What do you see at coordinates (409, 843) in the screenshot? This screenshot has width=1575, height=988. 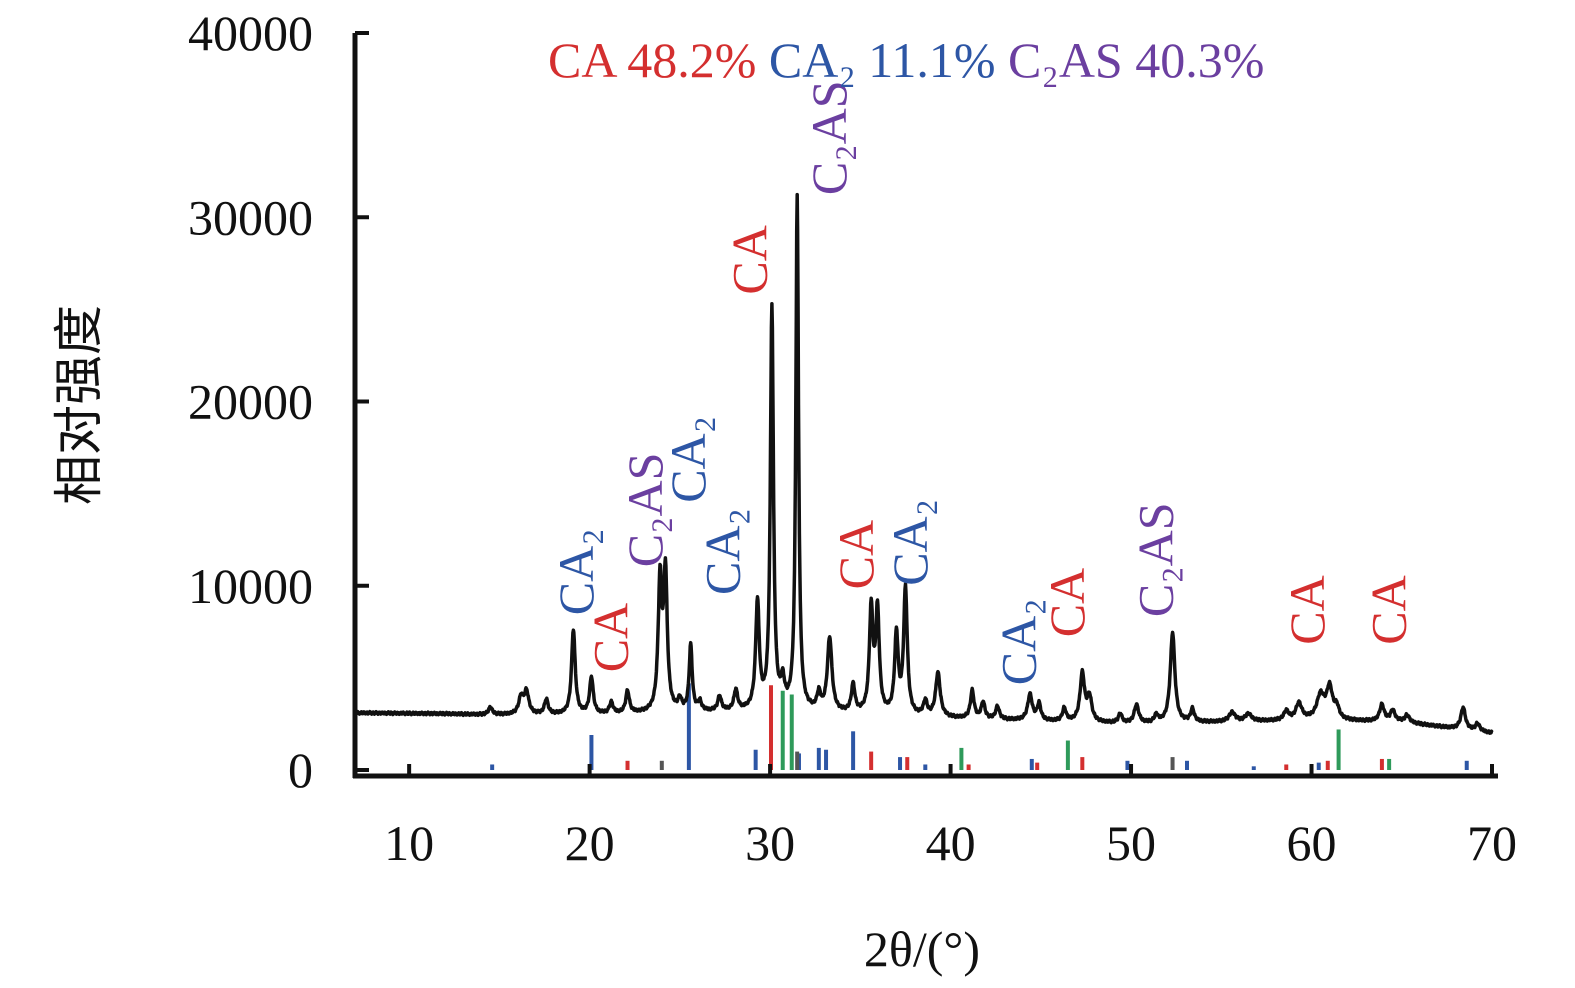 I see `x-tick-label: 10` at bounding box center [409, 843].